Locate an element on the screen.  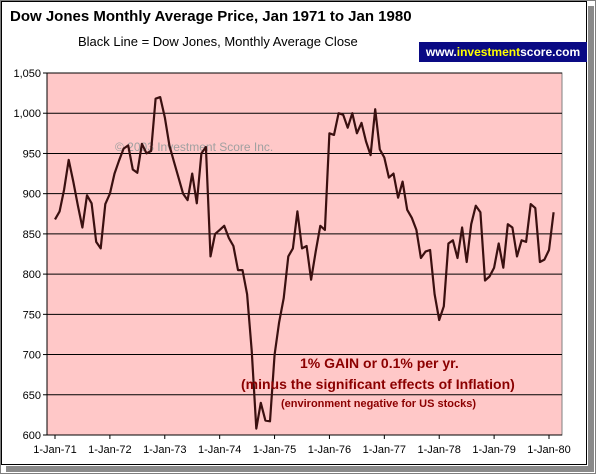
brand-prefix: www. is located at coordinates (441, 52).